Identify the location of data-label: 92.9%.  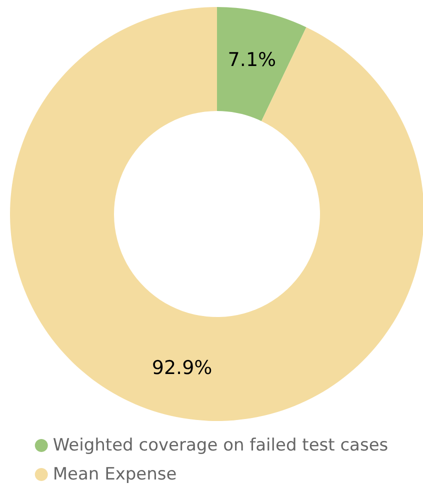
(182, 368).